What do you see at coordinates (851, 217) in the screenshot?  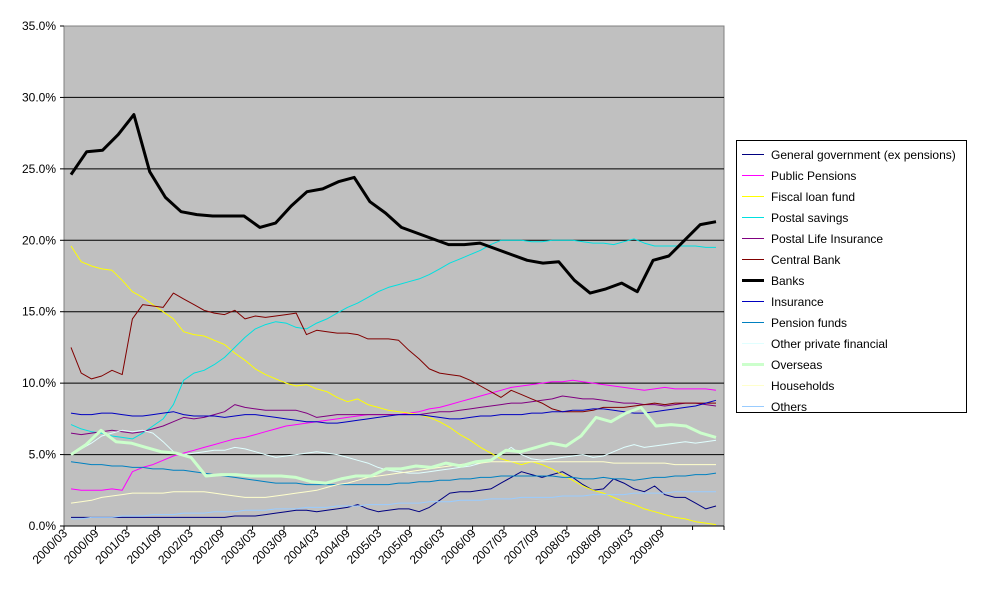 I see `legend-item: Postal savings` at bounding box center [851, 217].